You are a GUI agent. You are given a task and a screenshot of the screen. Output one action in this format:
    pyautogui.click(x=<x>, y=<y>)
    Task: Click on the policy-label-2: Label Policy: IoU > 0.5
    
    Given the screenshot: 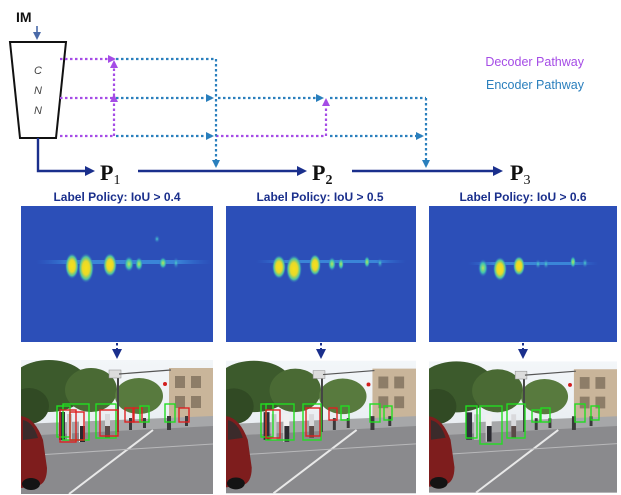 What is the action you would take?
    pyautogui.click(x=319, y=197)
    